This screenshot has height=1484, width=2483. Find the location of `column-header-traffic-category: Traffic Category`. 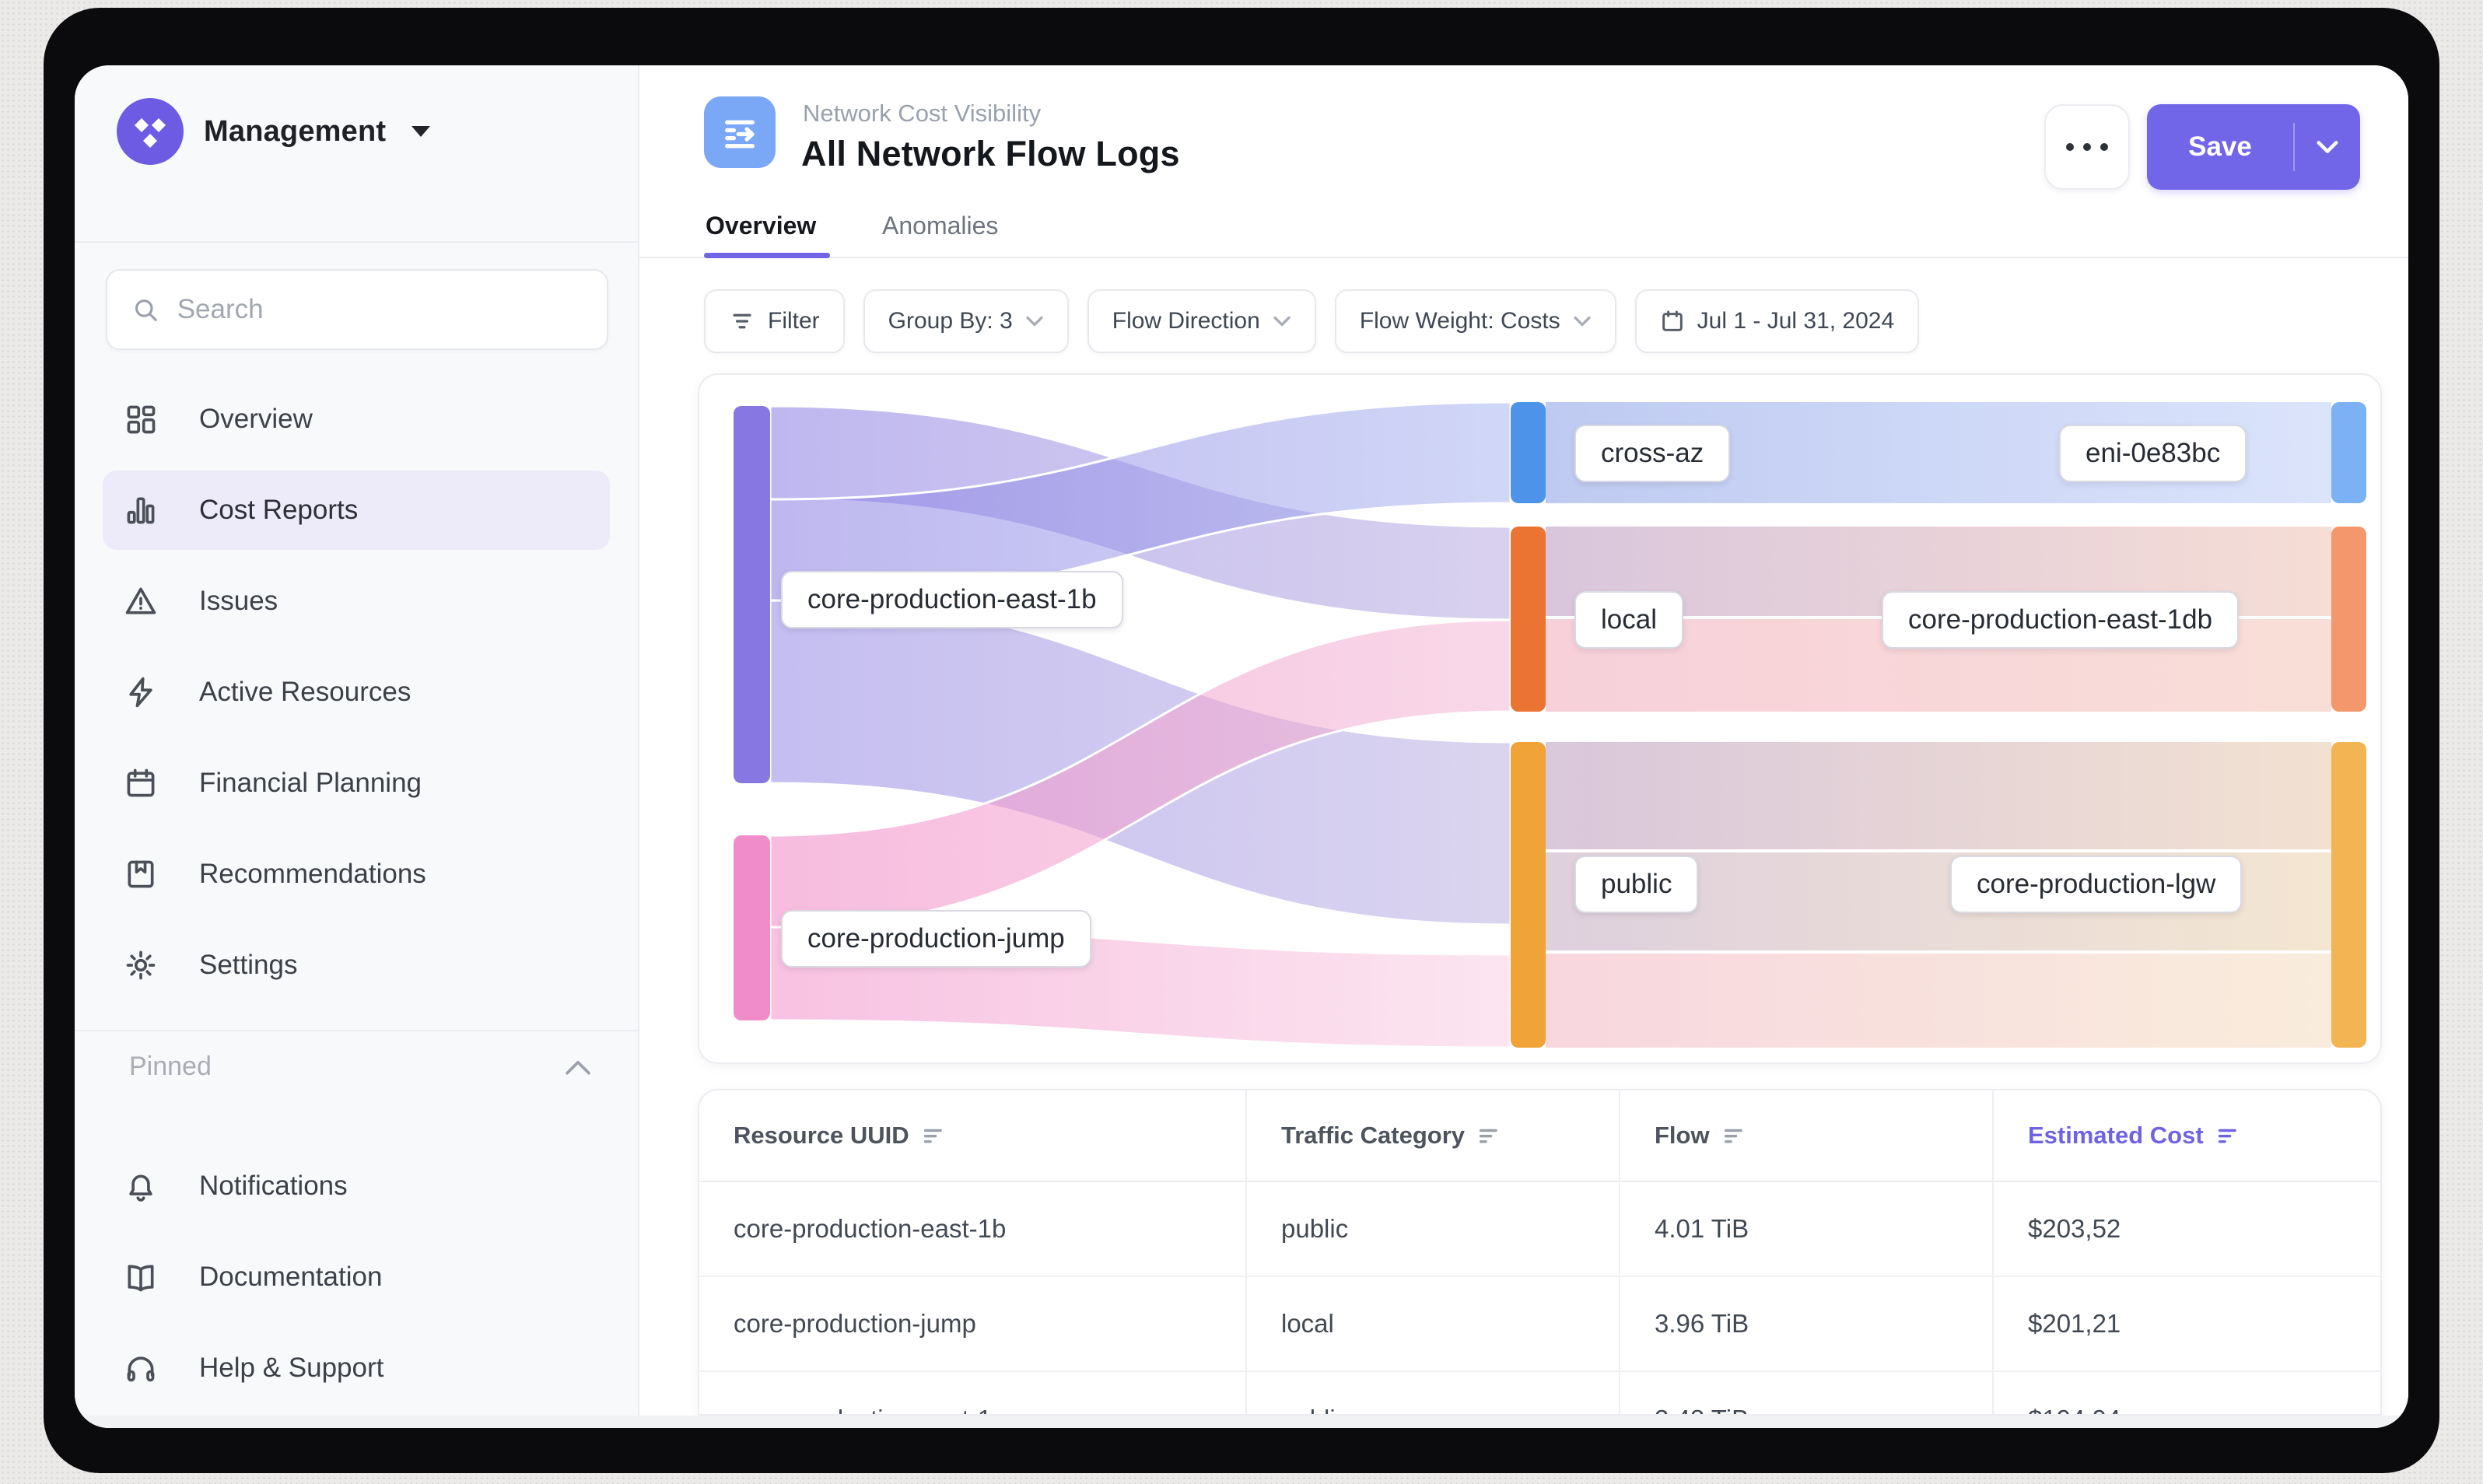

column-header-traffic-category: Traffic Category is located at coordinates (1373, 1136).